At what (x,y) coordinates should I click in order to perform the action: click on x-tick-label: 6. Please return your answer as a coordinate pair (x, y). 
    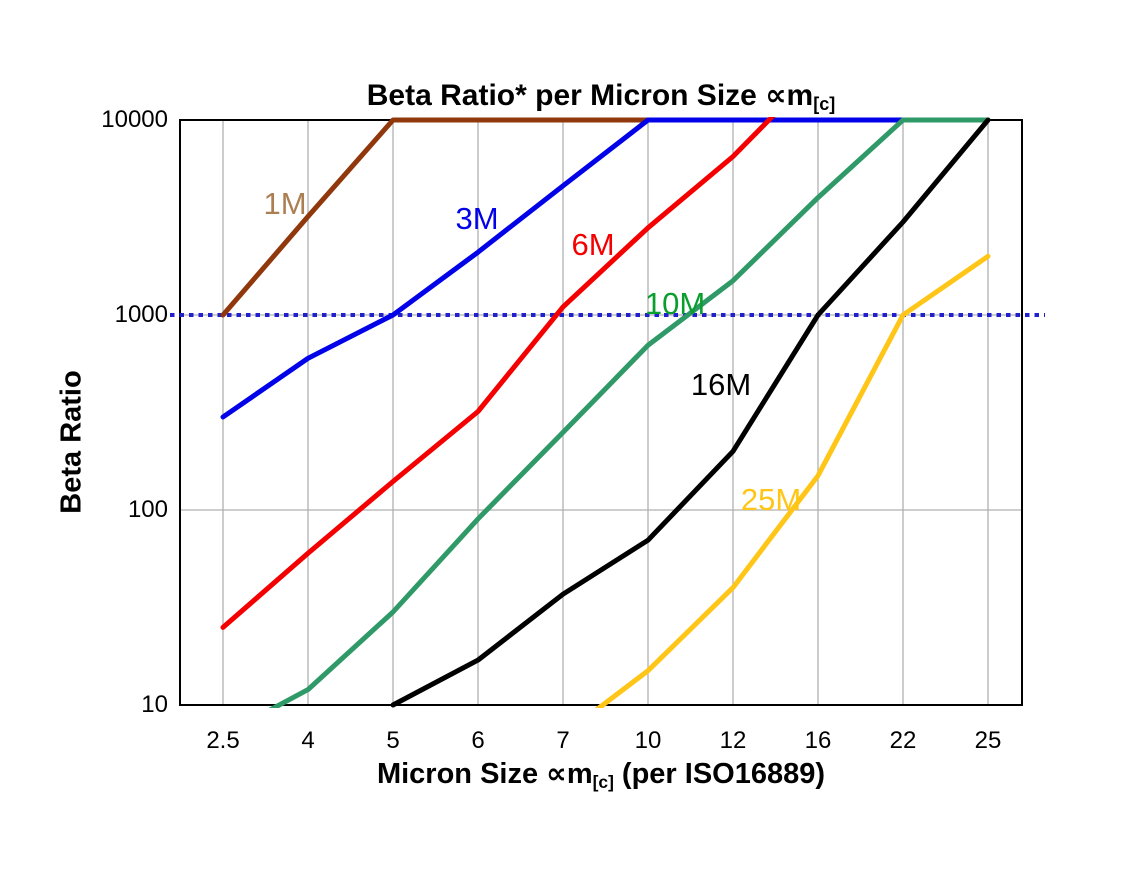
    Looking at the image, I should click on (478, 740).